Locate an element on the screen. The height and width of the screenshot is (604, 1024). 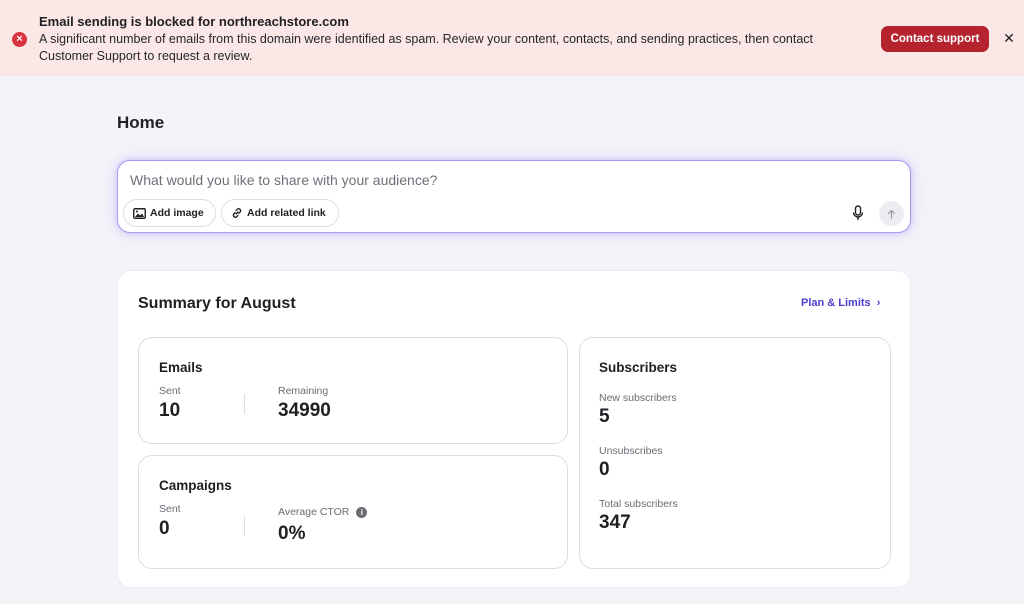
total-subscribers-value: 347 is located at coordinates (615, 522).